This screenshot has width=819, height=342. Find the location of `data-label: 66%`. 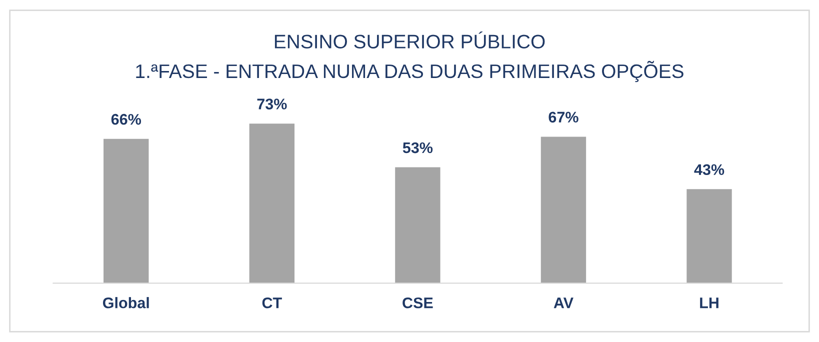

data-label: 66% is located at coordinates (126, 119).